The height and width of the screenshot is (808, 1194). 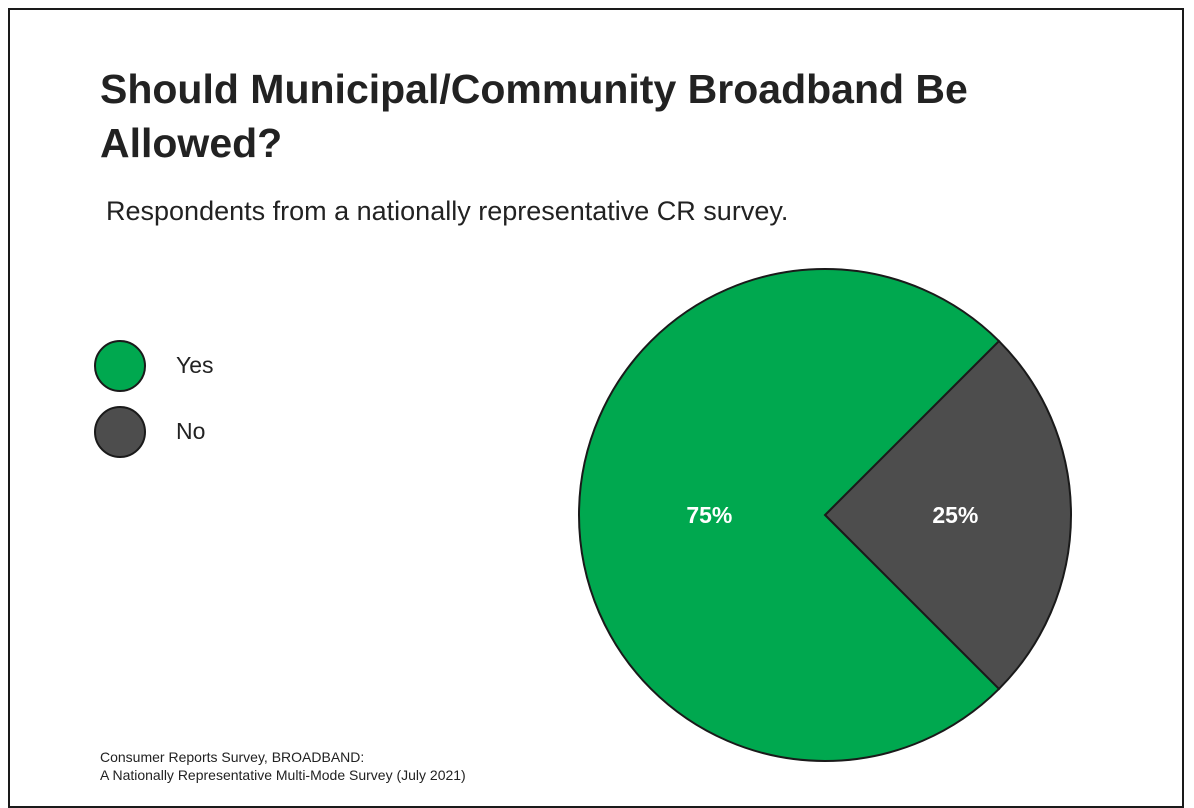 What do you see at coordinates (214, 436) in the screenshot?
I see `legend-item-no: No` at bounding box center [214, 436].